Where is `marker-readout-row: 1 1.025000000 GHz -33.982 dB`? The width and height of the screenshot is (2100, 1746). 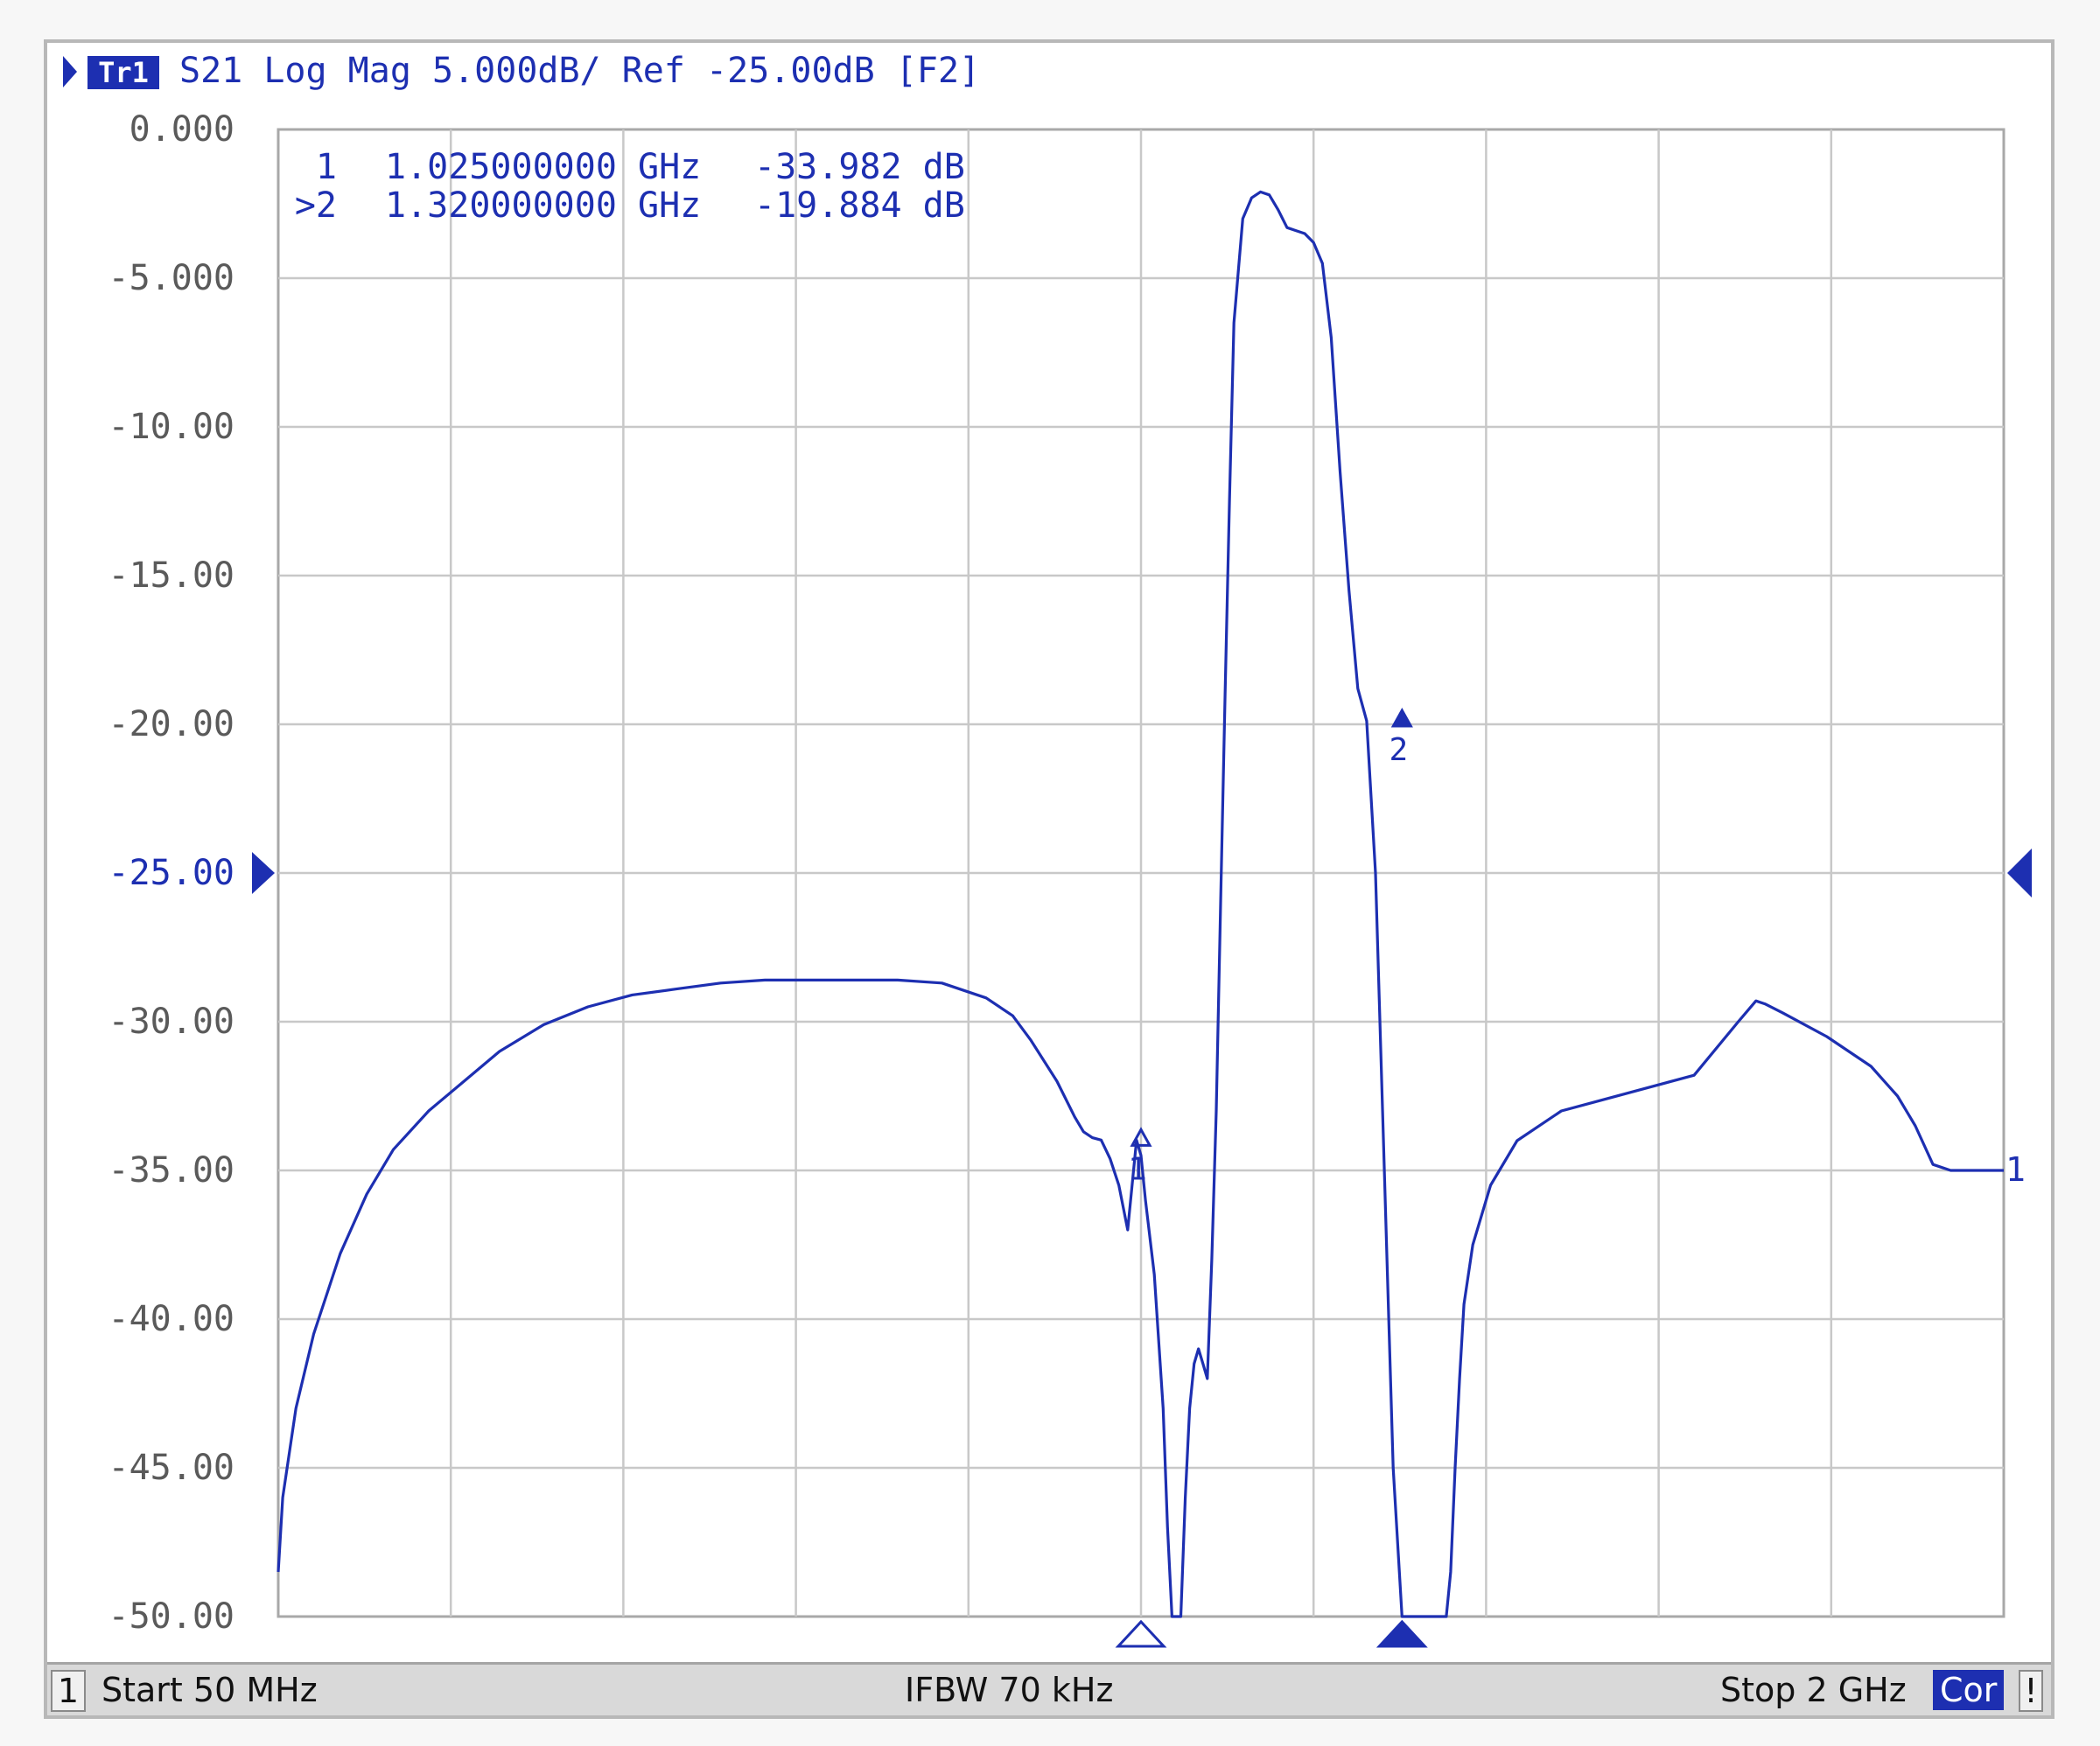 marker-readout-row: 1 1.025000000 GHz -33.982 dB is located at coordinates (640, 167).